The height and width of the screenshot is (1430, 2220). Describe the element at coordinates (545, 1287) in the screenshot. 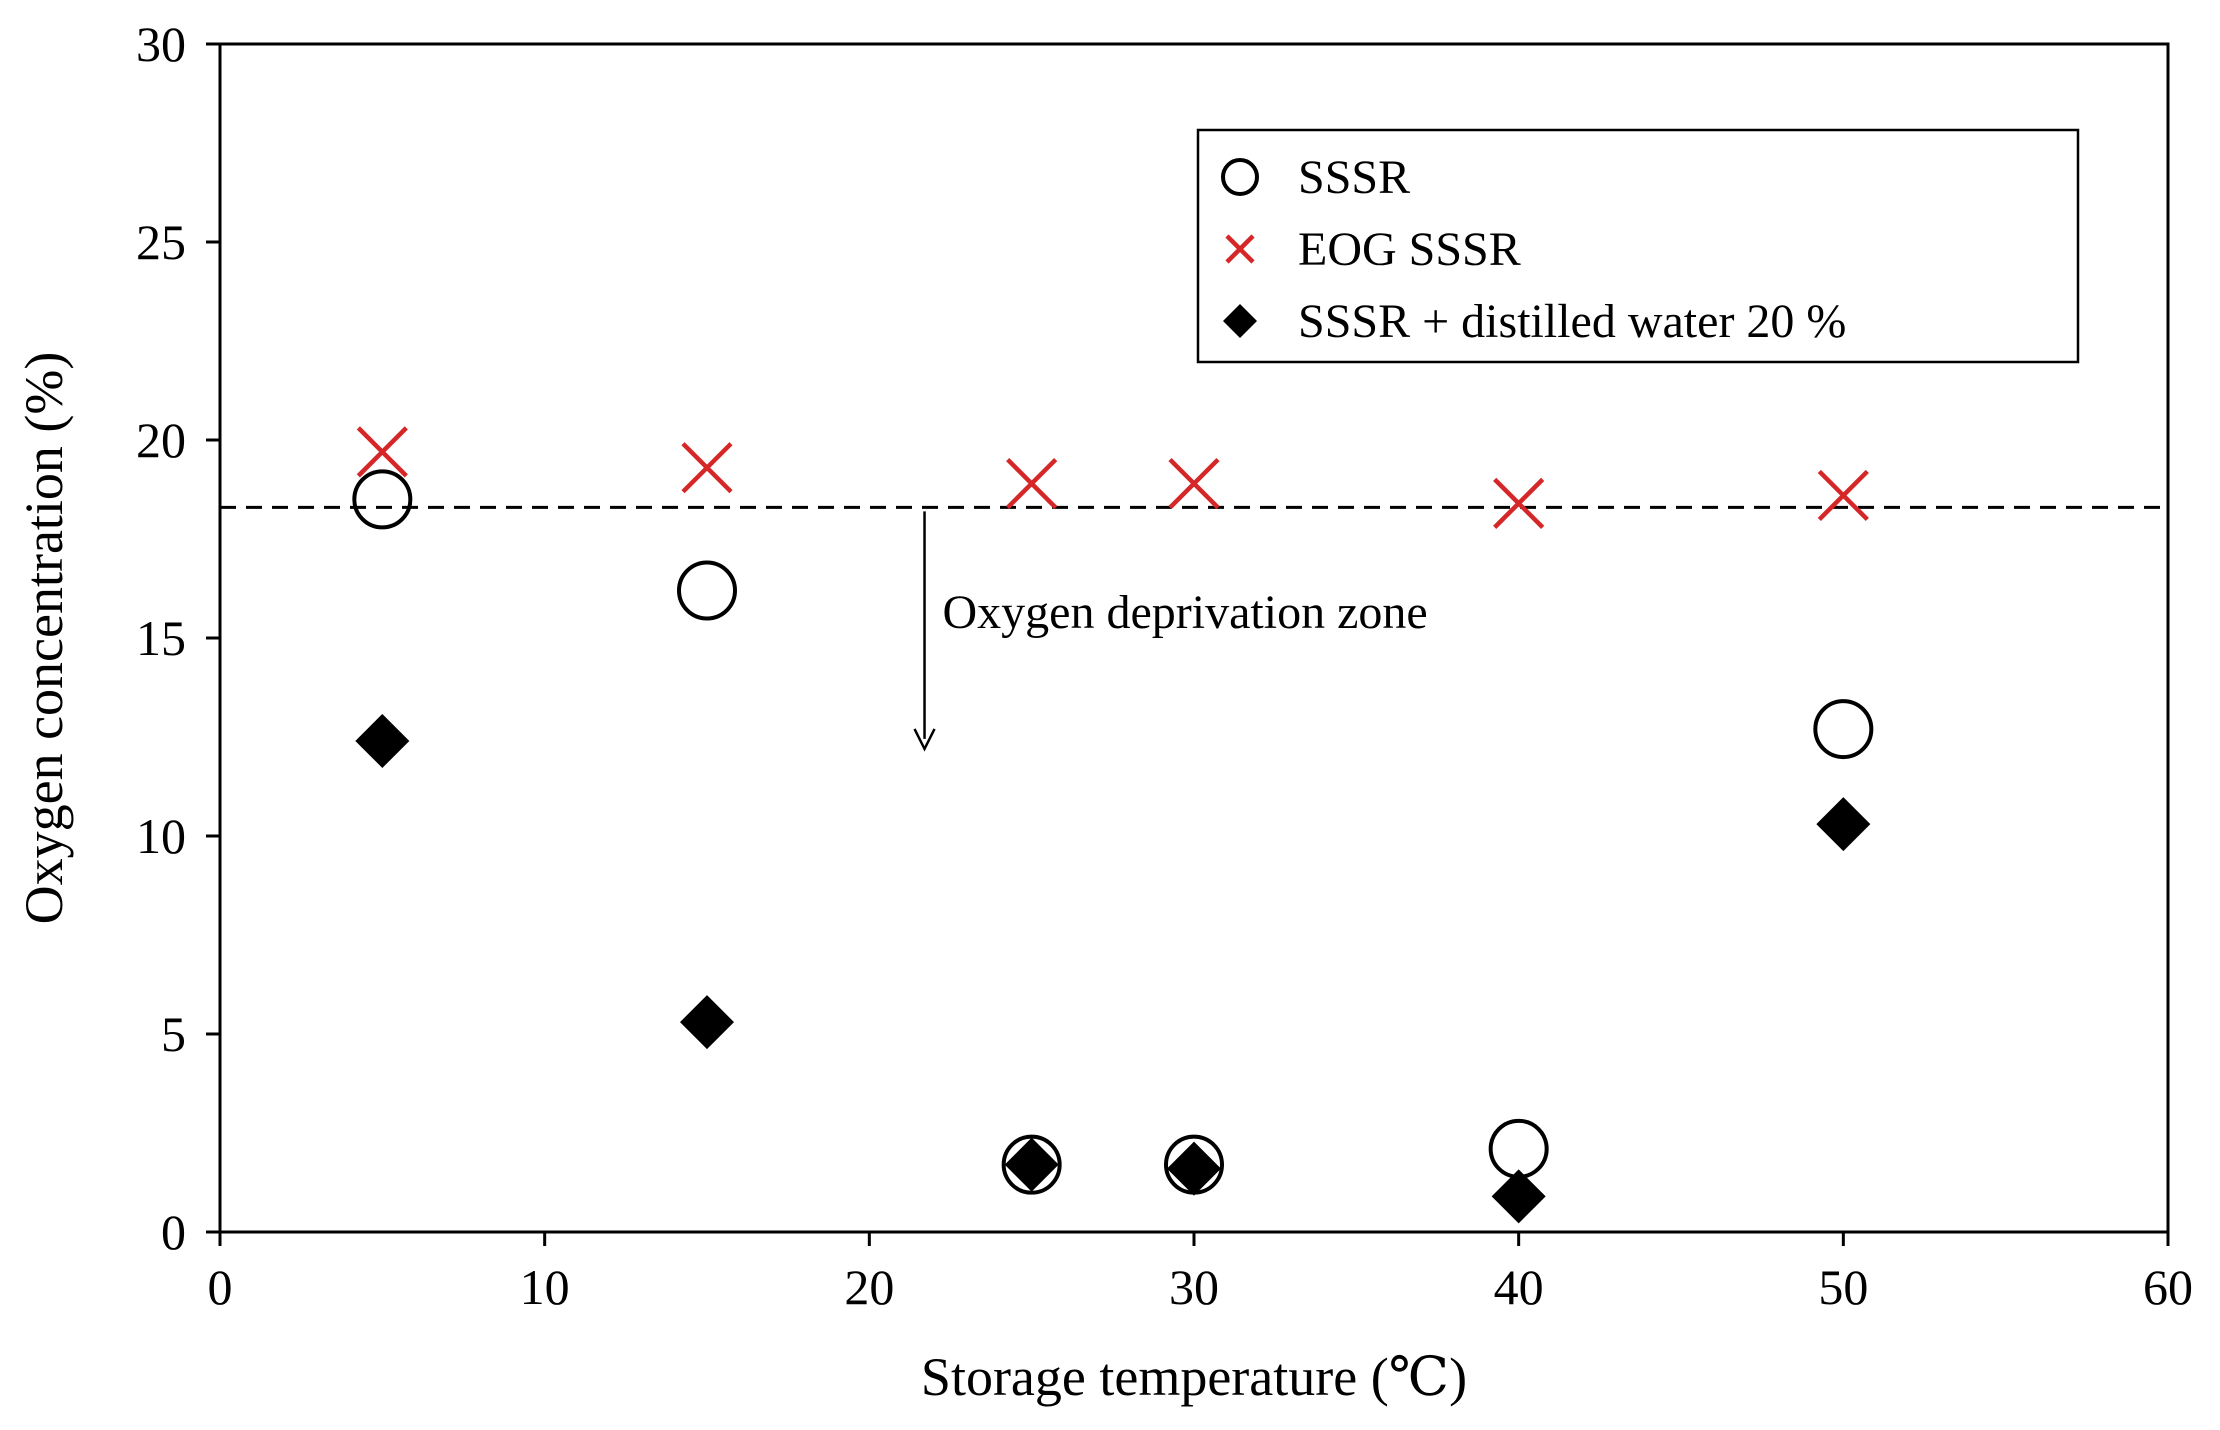

I see `x-tick-label: 10` at that location.